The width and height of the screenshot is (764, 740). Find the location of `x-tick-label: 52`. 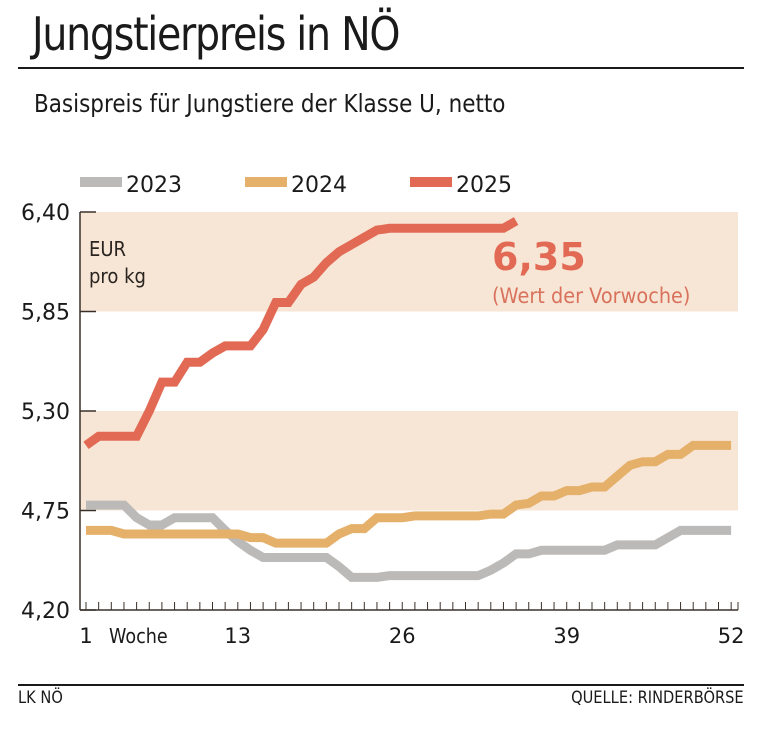

x-tick-label: 52 is located at coordinates (731, 636).